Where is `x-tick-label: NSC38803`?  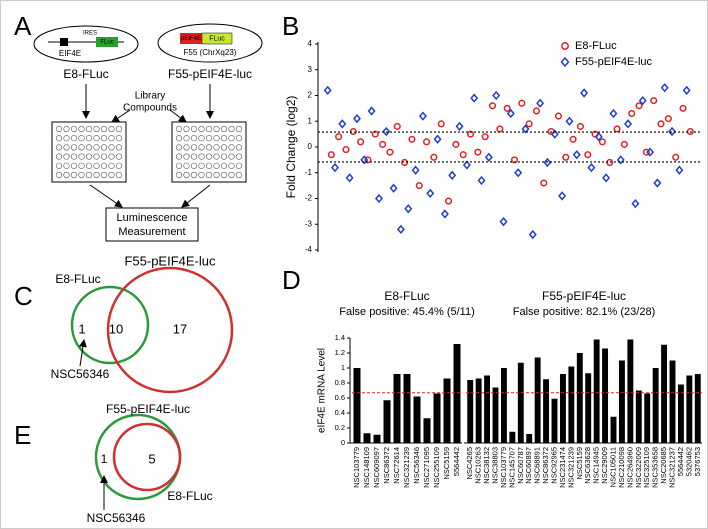
x-tick-label: NSC38803 is located at coordinates (494, 465).